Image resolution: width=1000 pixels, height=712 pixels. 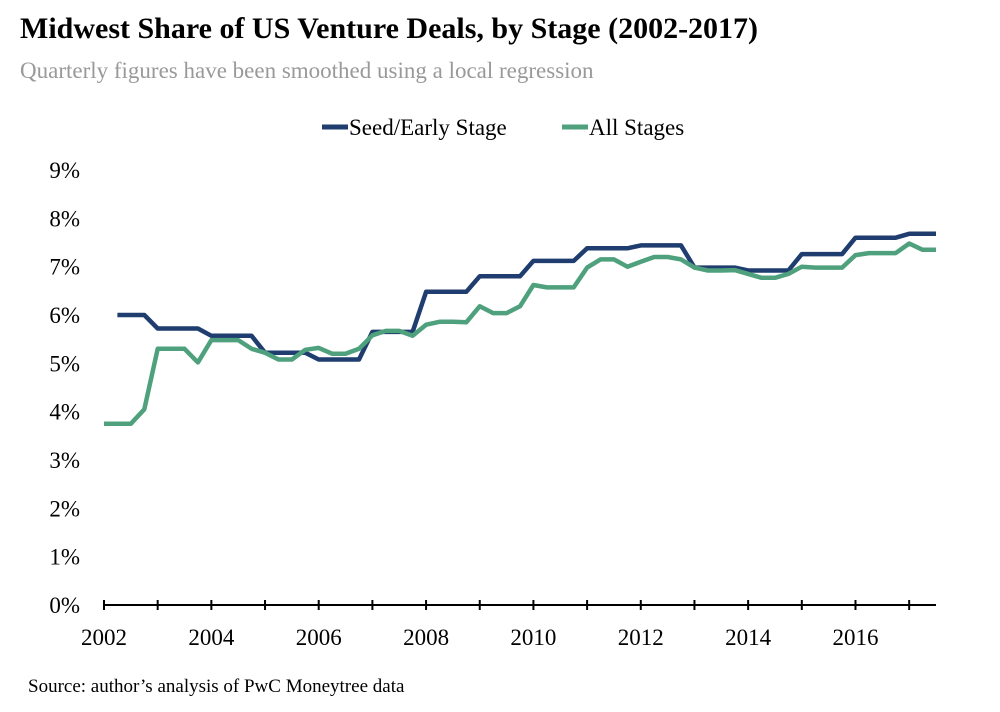 I want to click on x-tick-label: 2006, so click(x=319, y=637).